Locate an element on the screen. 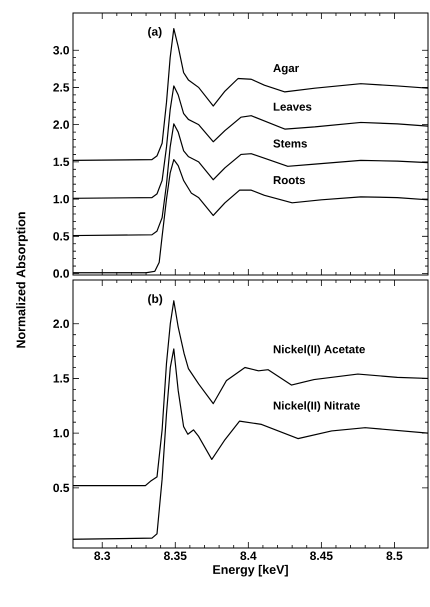  y-tick-label: 2.5 is located at coordinates (61, 87).